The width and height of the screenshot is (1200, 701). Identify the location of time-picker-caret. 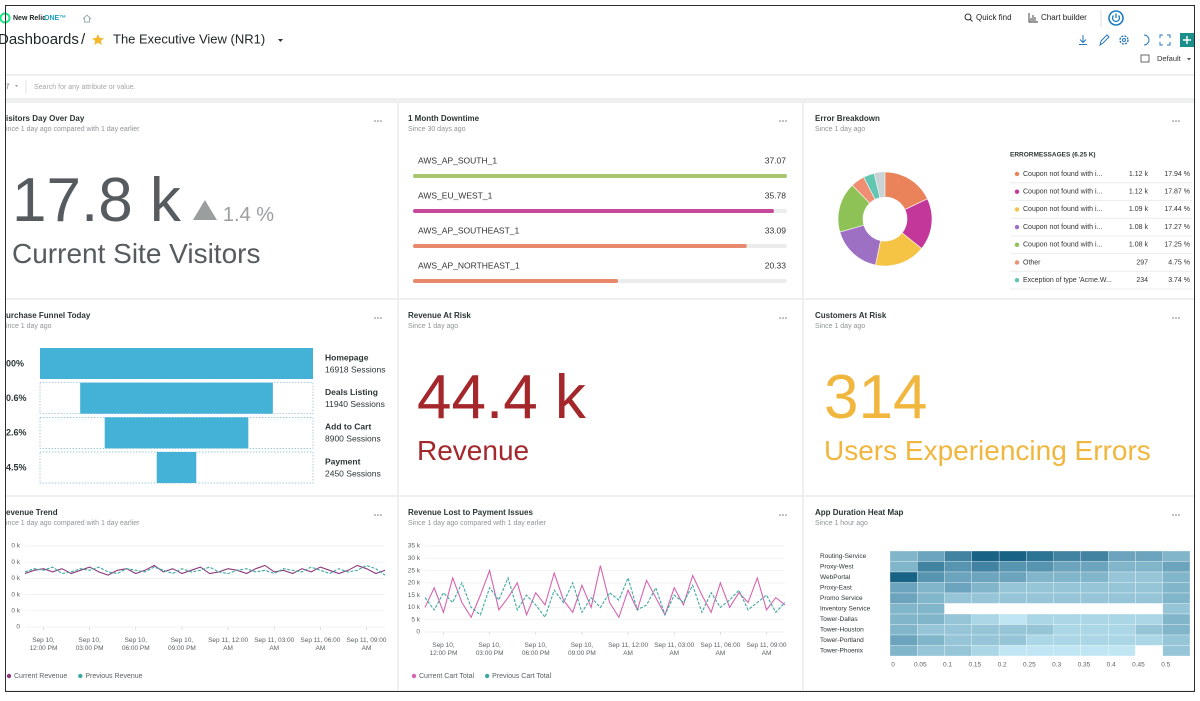
(1189, 59).